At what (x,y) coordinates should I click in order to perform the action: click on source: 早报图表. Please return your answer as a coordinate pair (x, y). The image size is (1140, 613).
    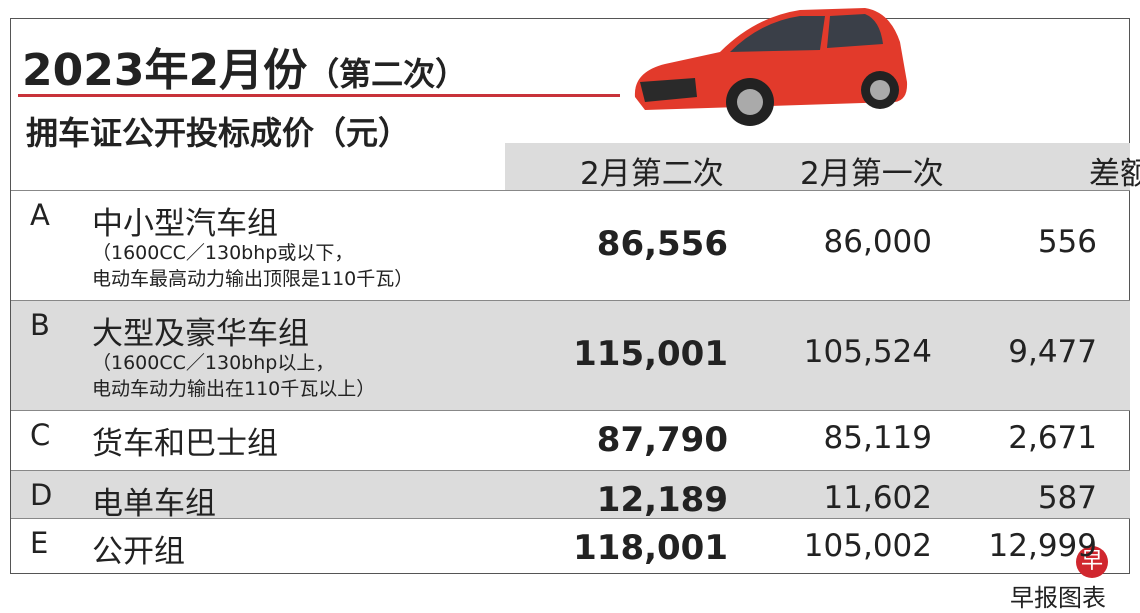
    Looking at the image, I should click on (1058, 598).